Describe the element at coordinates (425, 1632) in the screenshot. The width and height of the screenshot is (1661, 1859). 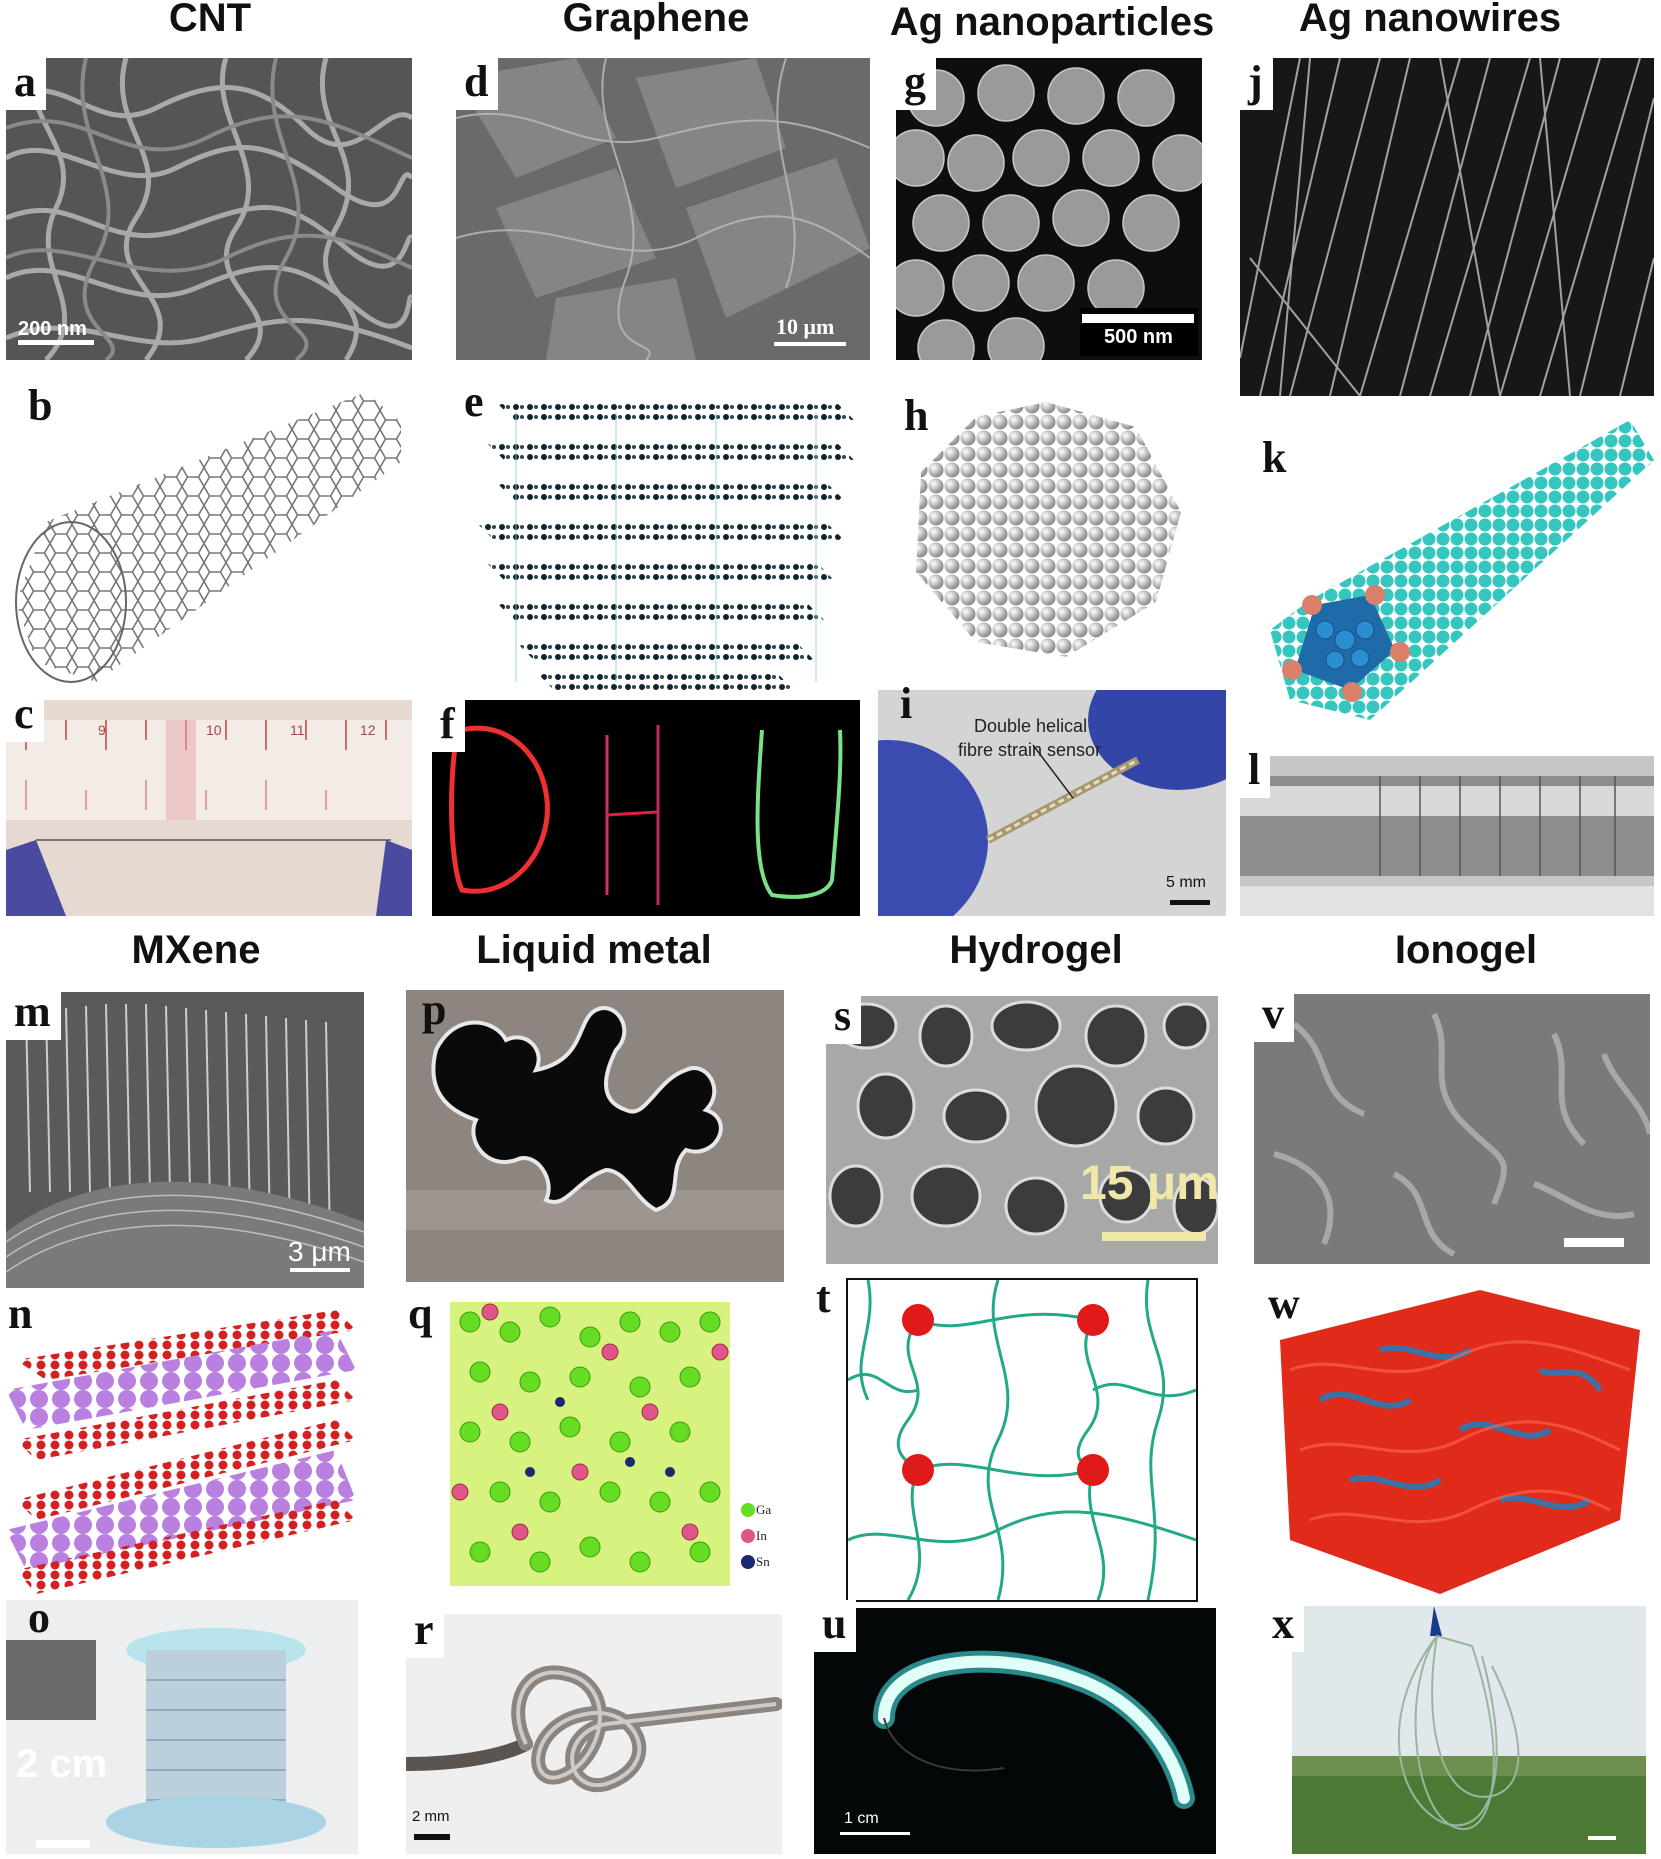
I see `panel-label-r: r` at that location.